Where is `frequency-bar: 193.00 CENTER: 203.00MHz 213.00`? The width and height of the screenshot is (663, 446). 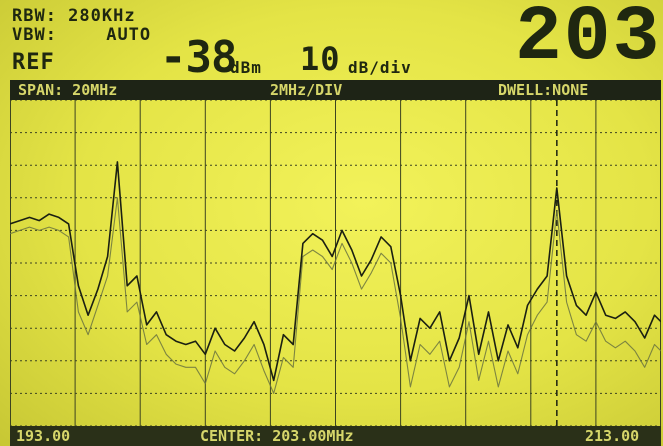
frequency-bar: 193.00 CENTER: 203.00MHz 213.00 is located at coordinates (335, 436).